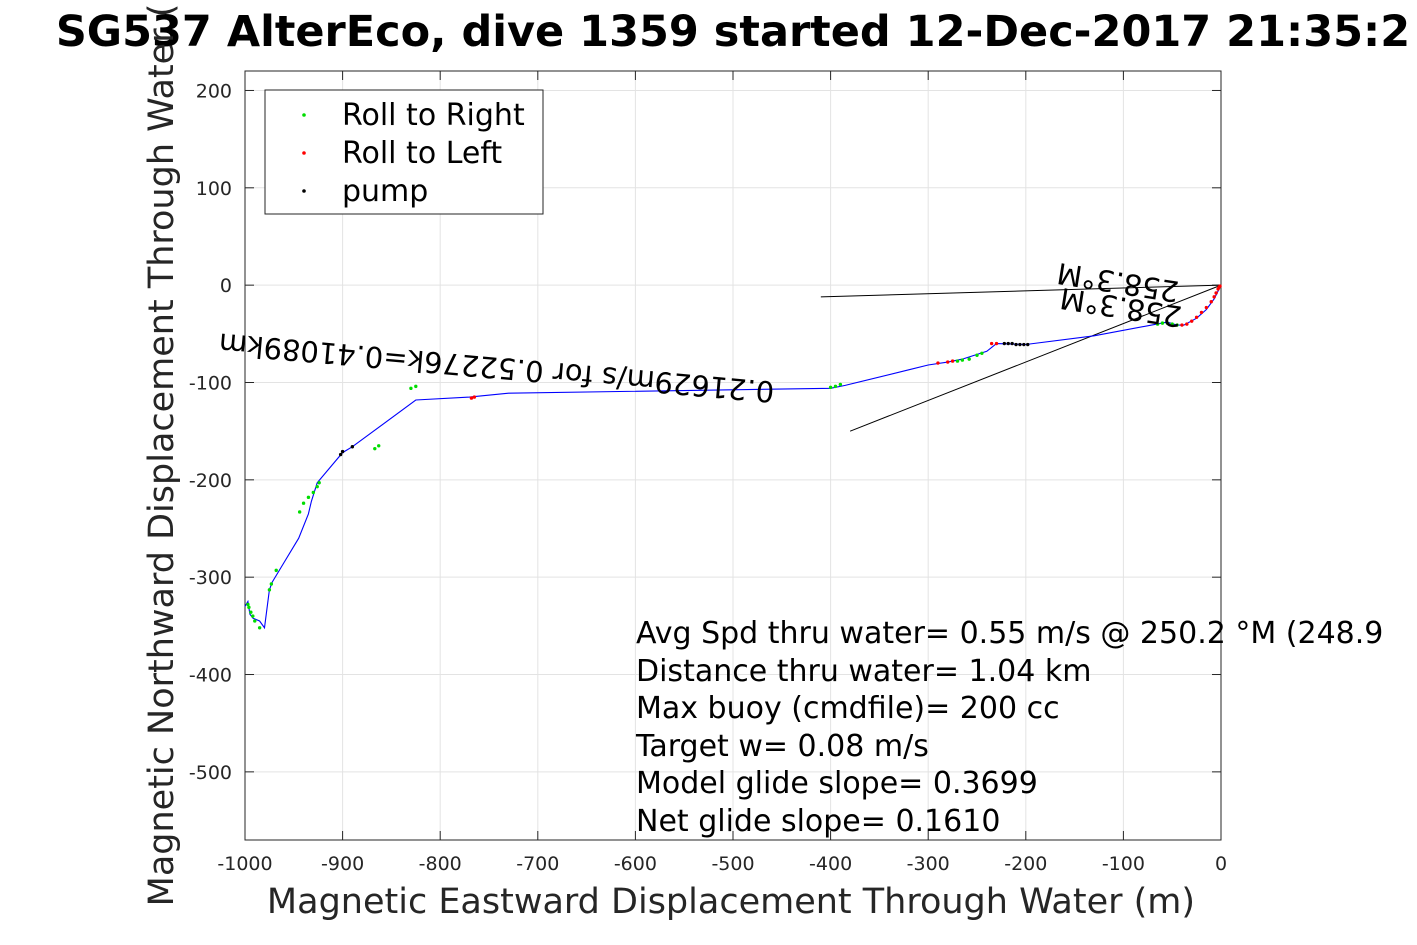  What do you see at coordinates (928, 864) in the screenshot?
I see `x-tick-label: -300` at bounding box center [928, 864].